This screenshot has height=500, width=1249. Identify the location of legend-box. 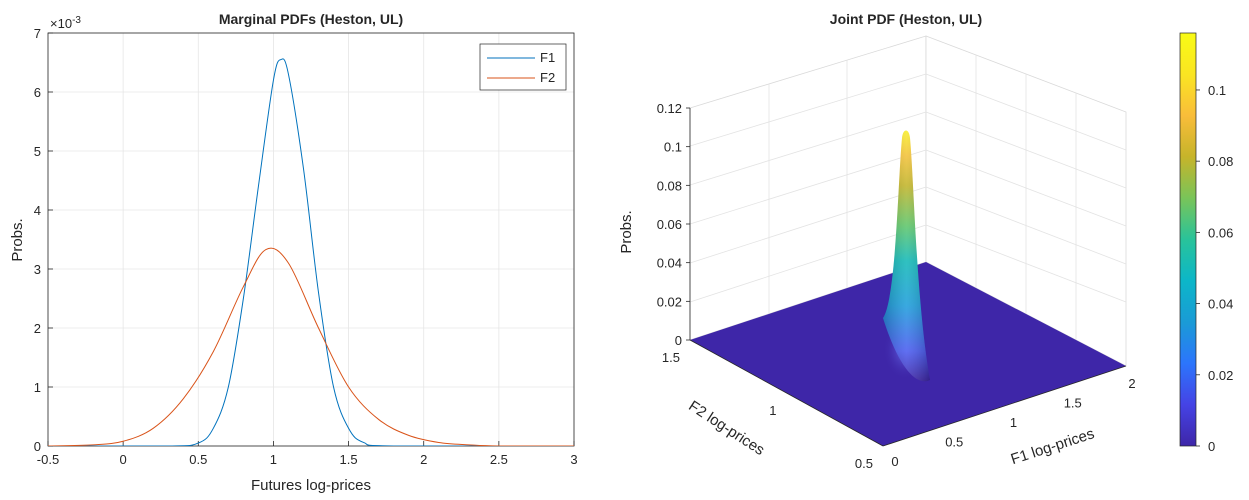
(523, 67).